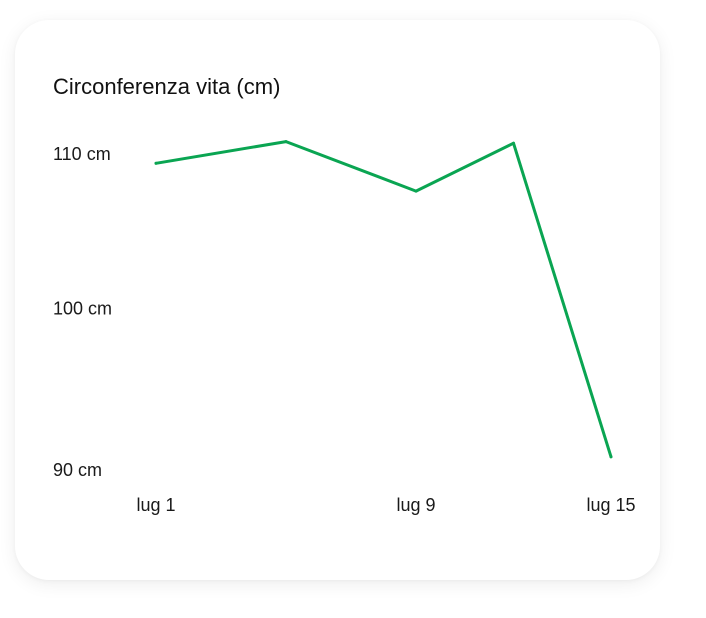  I want to click on x-axis-ticks: lug 1 lug 9 lug 15, so click(385, 505).